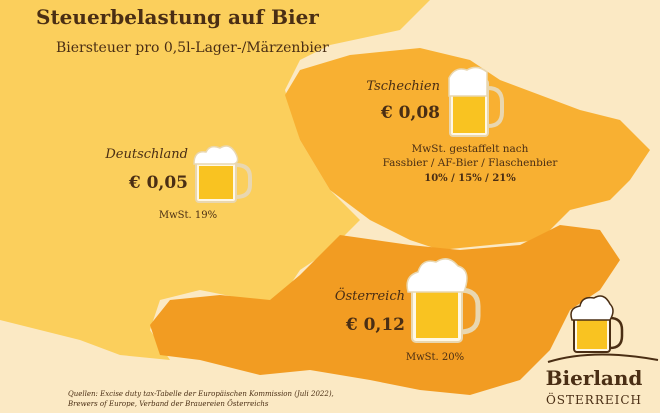 This screenshot has height=413, width=660. Describe the element at coordinates (188, 215) in the screenshot. I see `vat-note: MwSt. 19%` at that location.